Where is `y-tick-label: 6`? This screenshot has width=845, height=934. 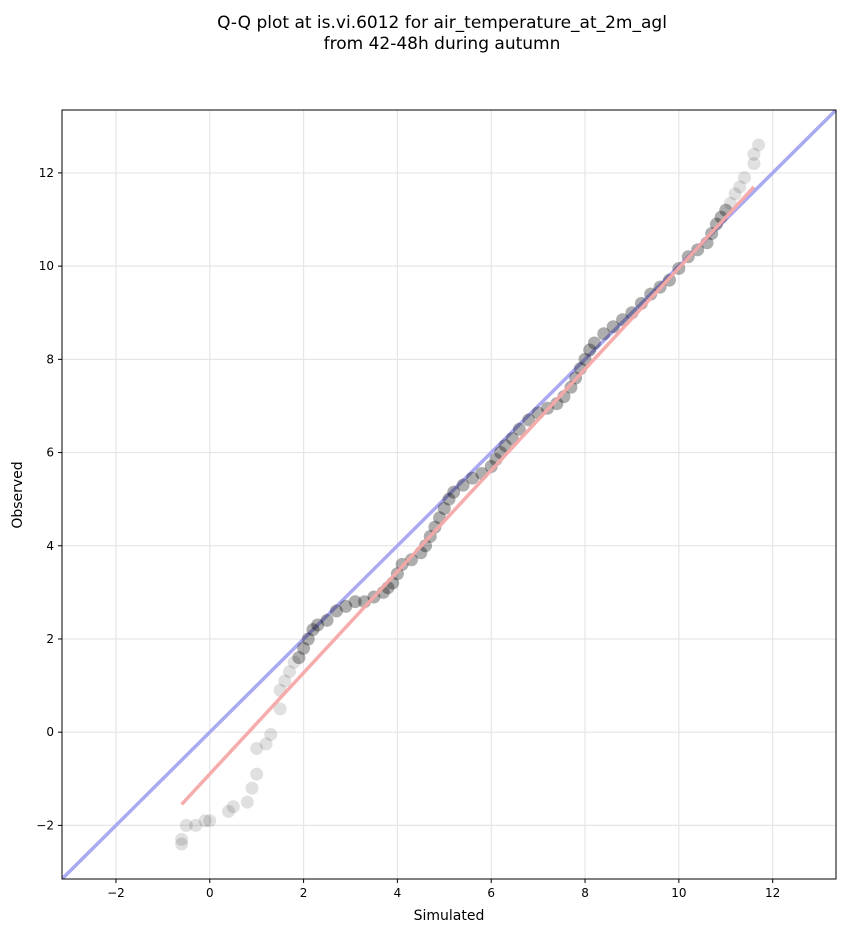
y-tick-label: 6 is located at coordinates (50, 453).